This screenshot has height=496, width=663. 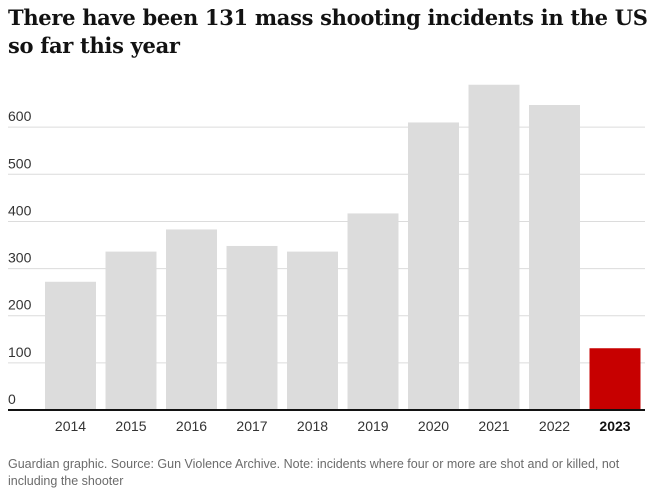 I want to click on y-tick-label: 100, so click(x=20, y=352).